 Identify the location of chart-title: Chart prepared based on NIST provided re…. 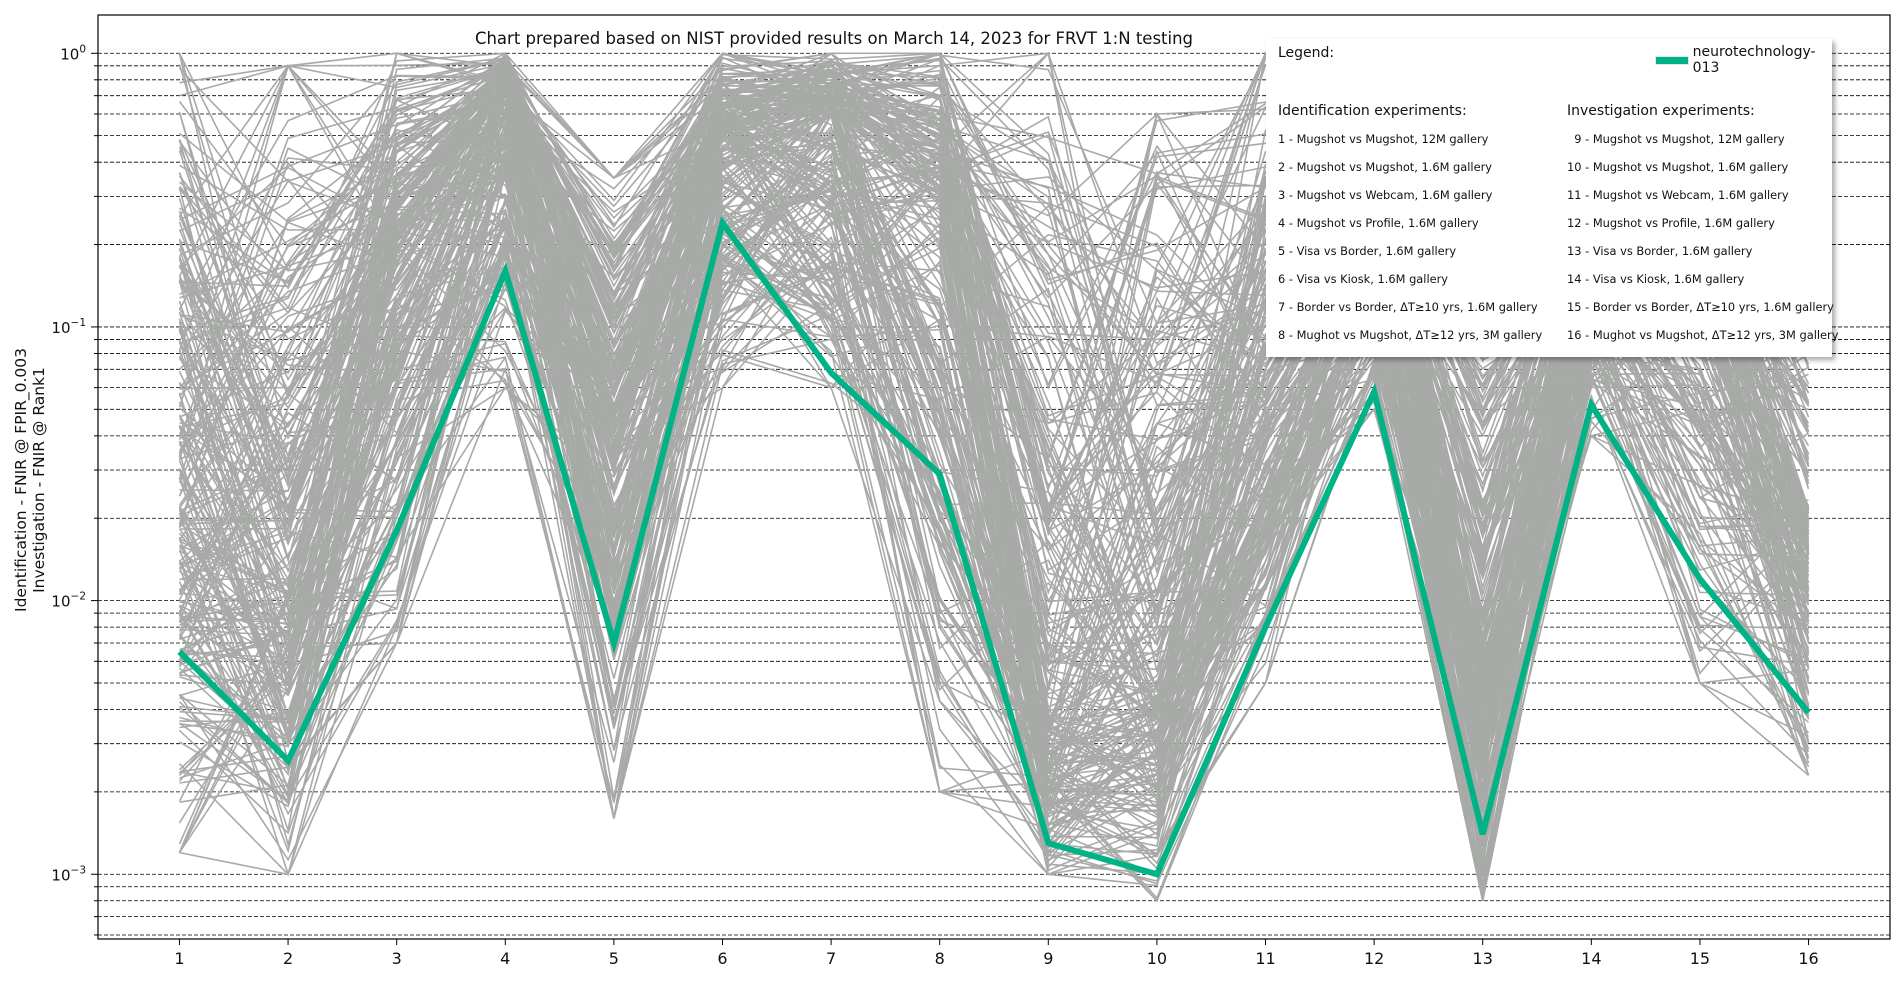
(834, 38).